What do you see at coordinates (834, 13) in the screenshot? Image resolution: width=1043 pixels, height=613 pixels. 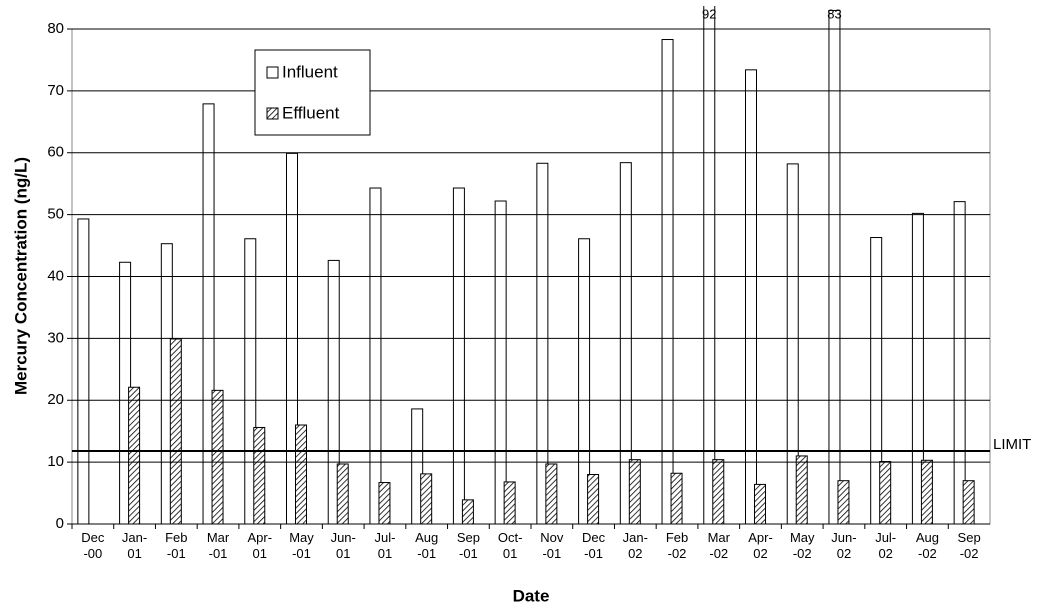 I see `data-label: 83` at bounding box center [834, 13].